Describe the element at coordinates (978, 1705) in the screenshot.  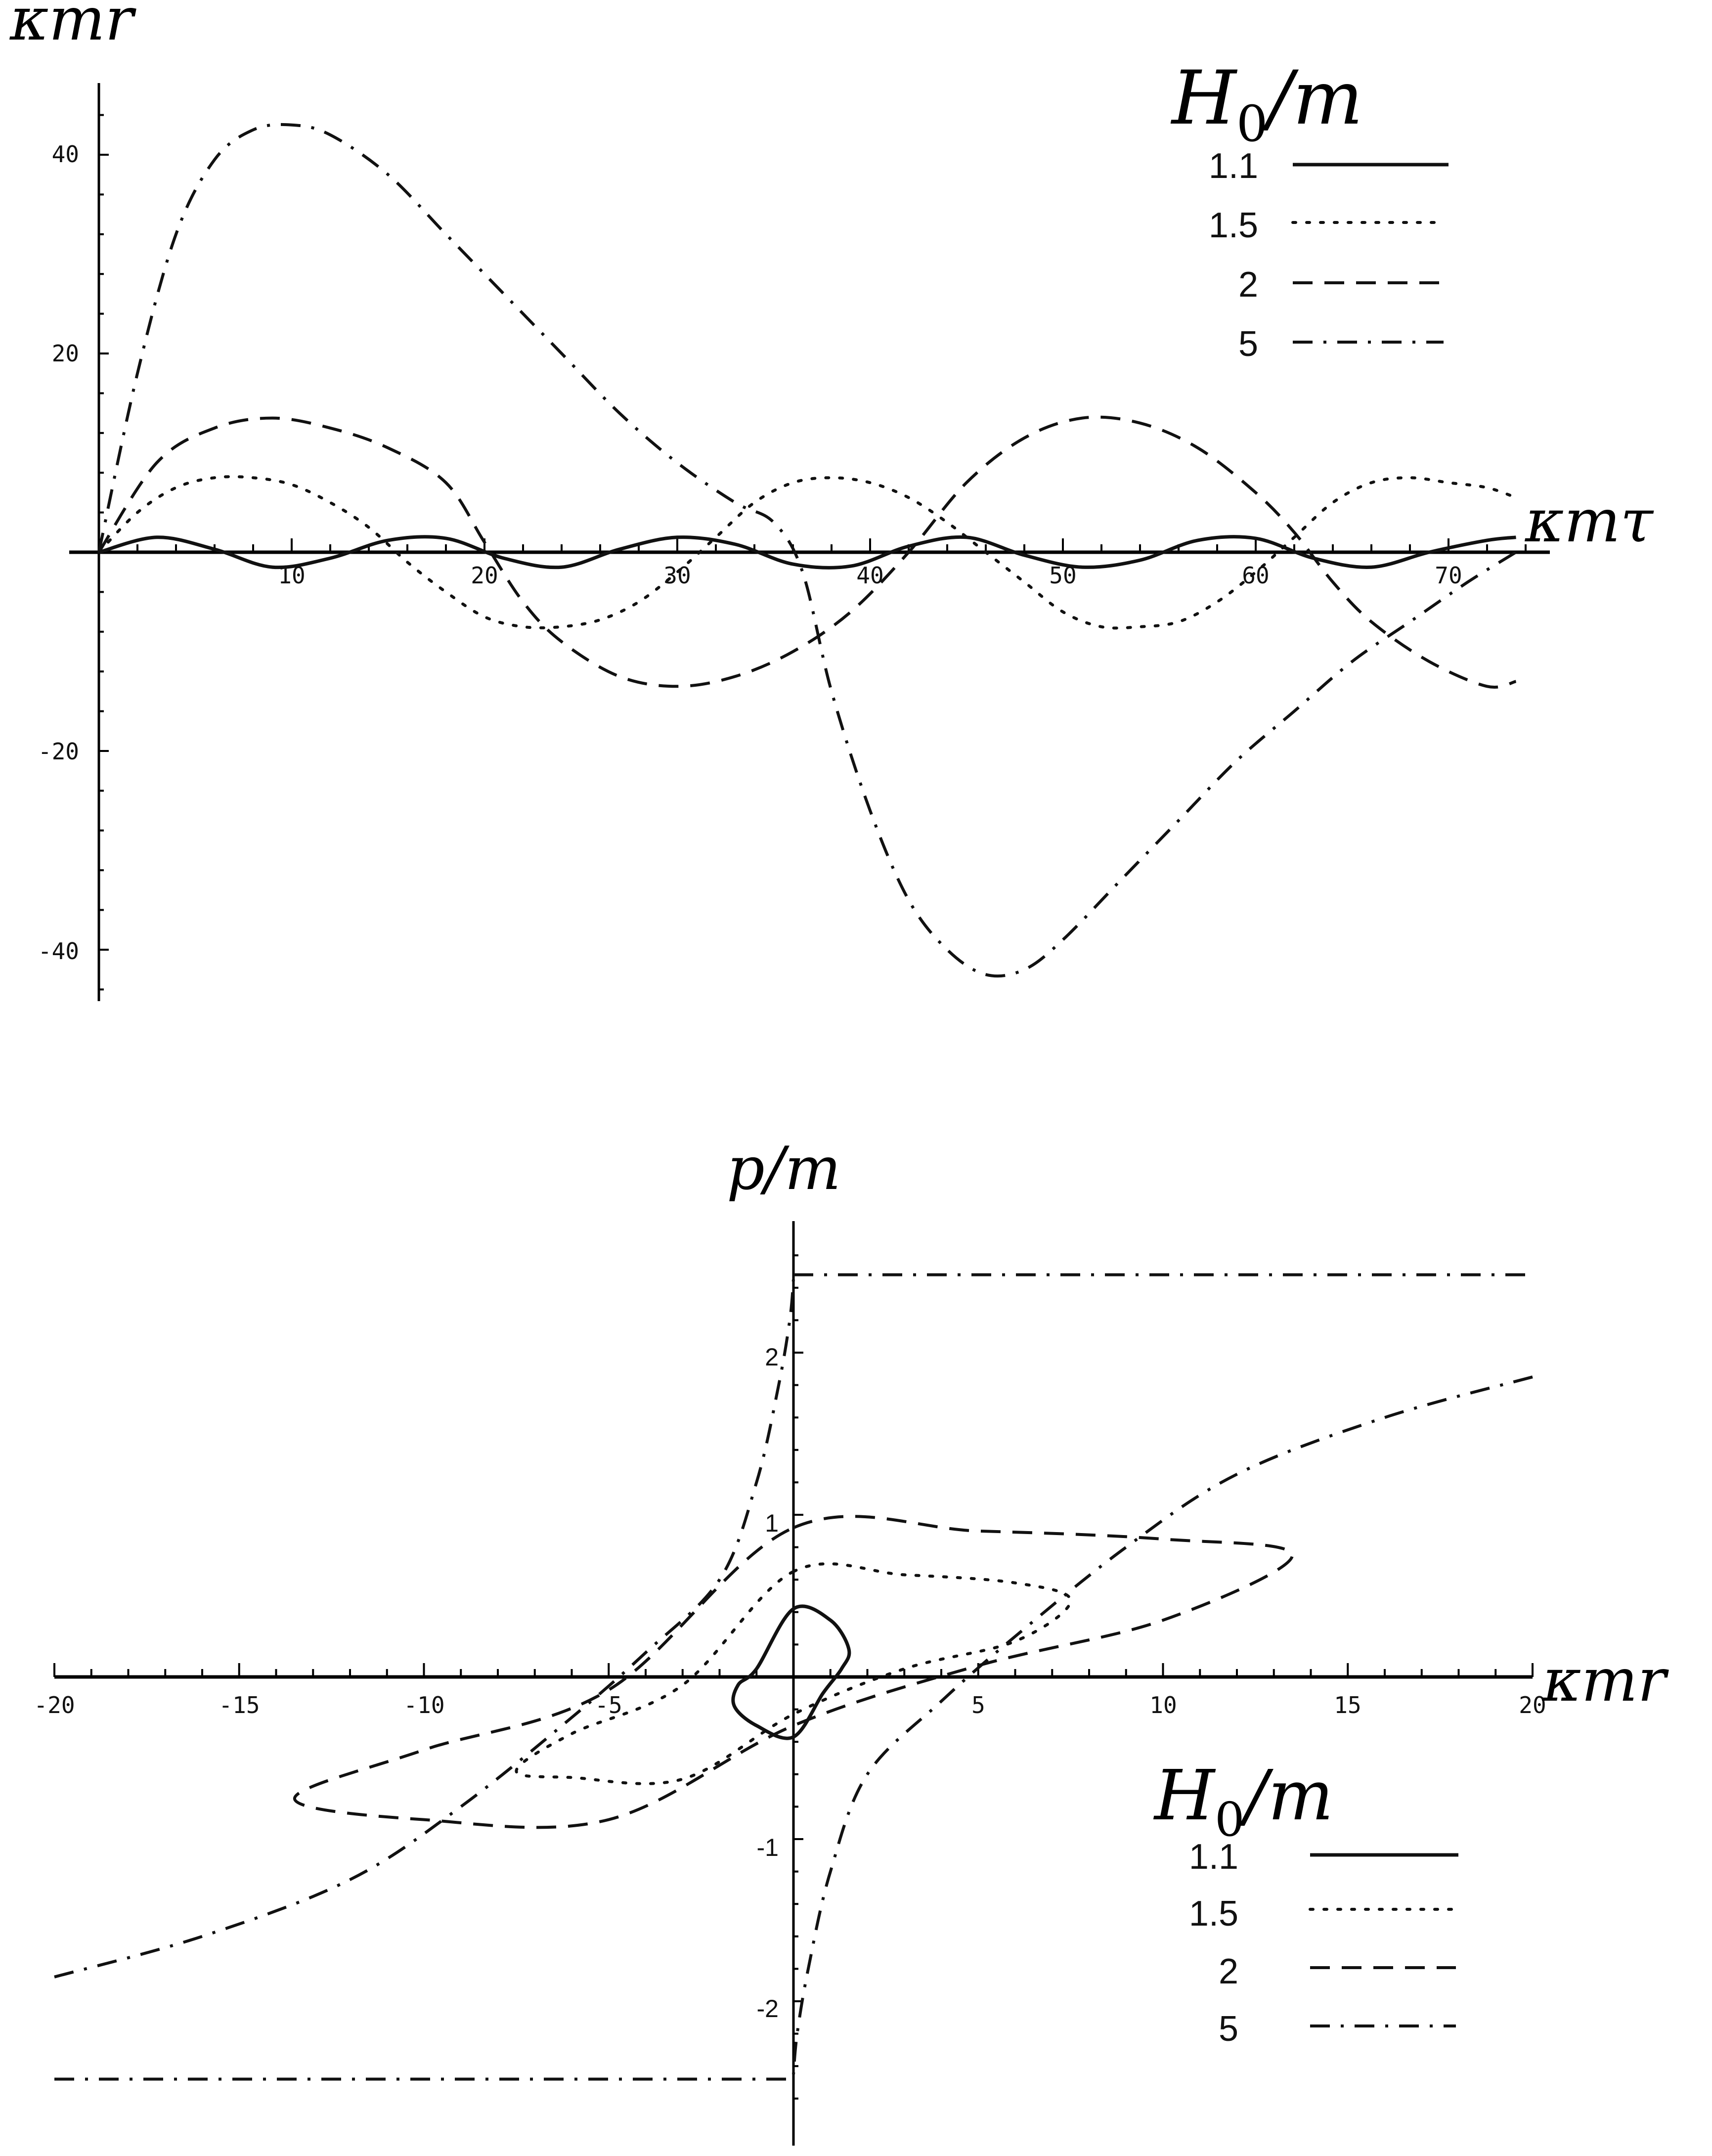
I see `x-tick-label: 5` at that location.